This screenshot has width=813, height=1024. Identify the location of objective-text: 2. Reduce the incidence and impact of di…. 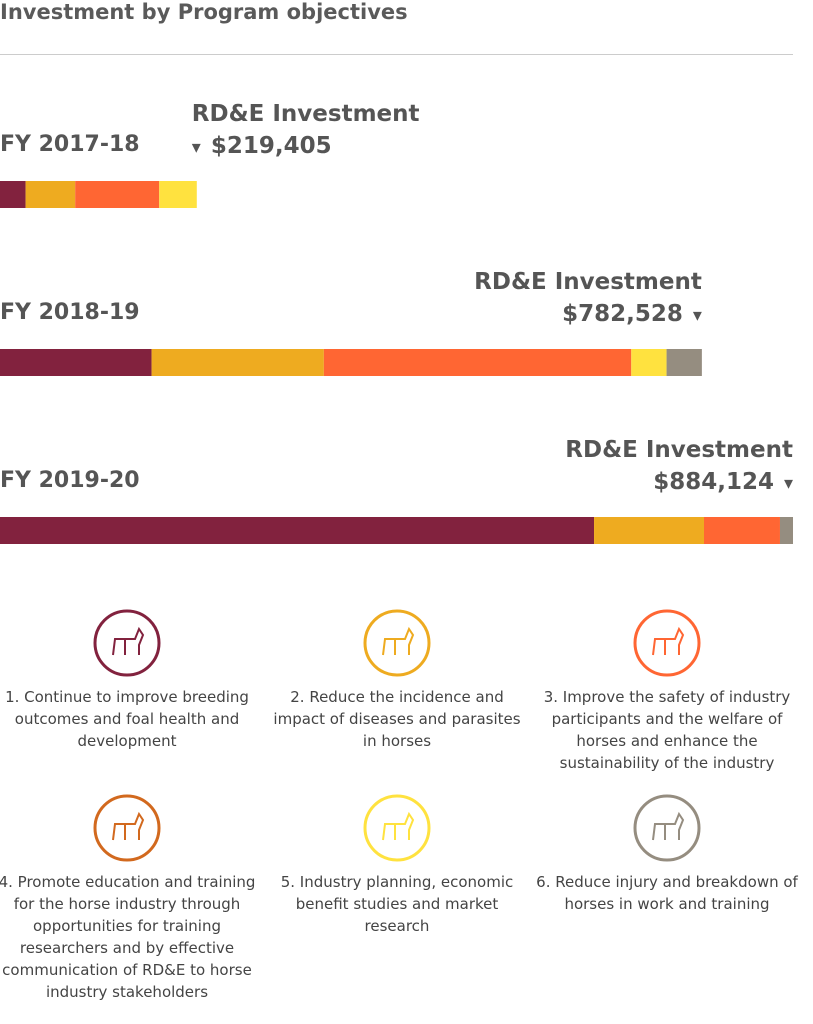
(397, 719).